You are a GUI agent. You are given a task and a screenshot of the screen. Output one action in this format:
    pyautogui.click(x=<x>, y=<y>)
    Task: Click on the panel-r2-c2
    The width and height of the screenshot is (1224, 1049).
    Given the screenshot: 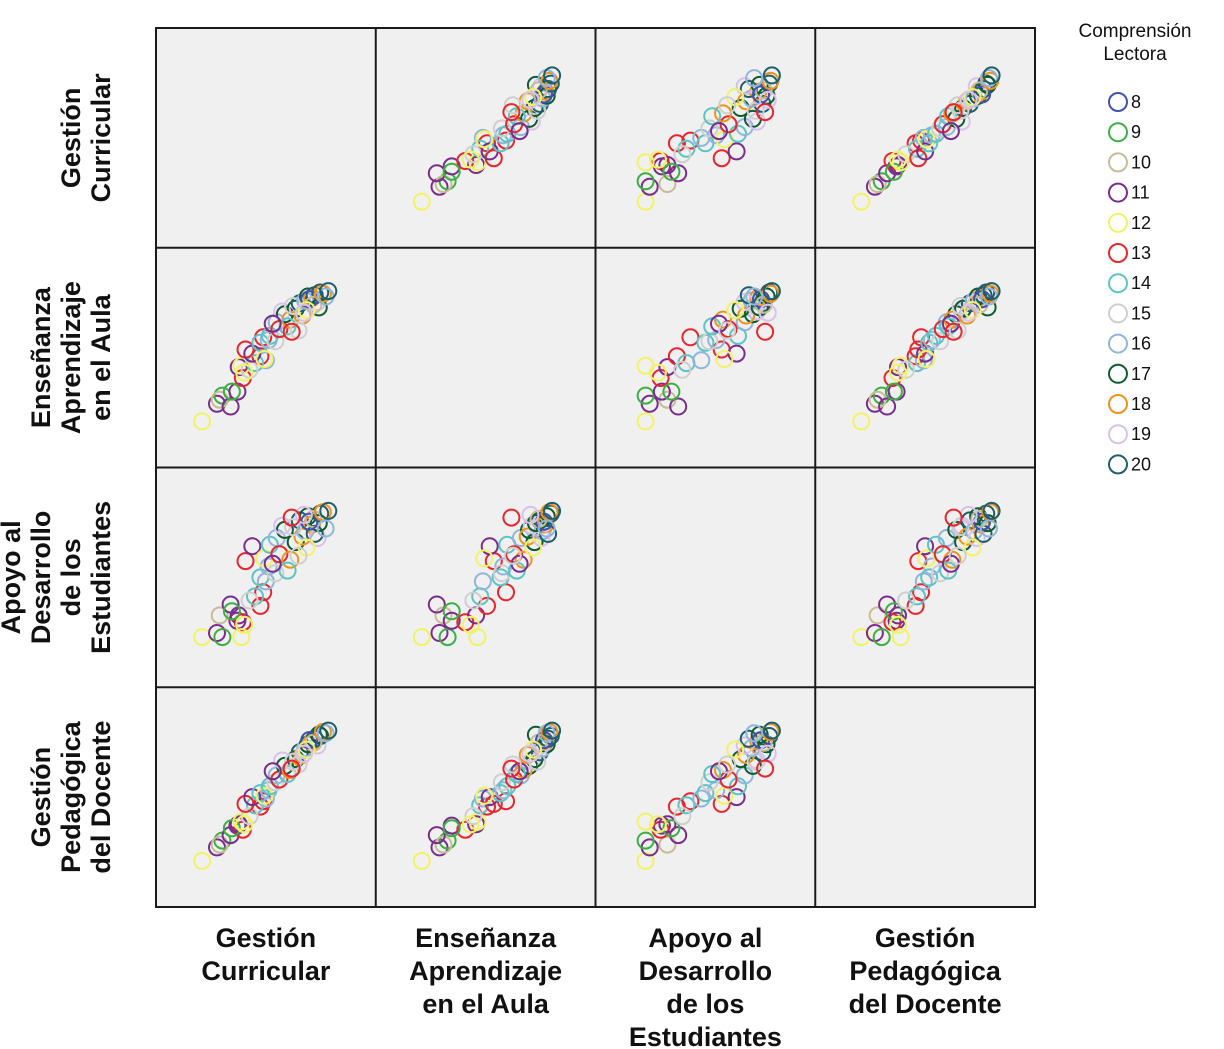 What is the action you would take?
    pyautogui.click(x=705, y=577)
    